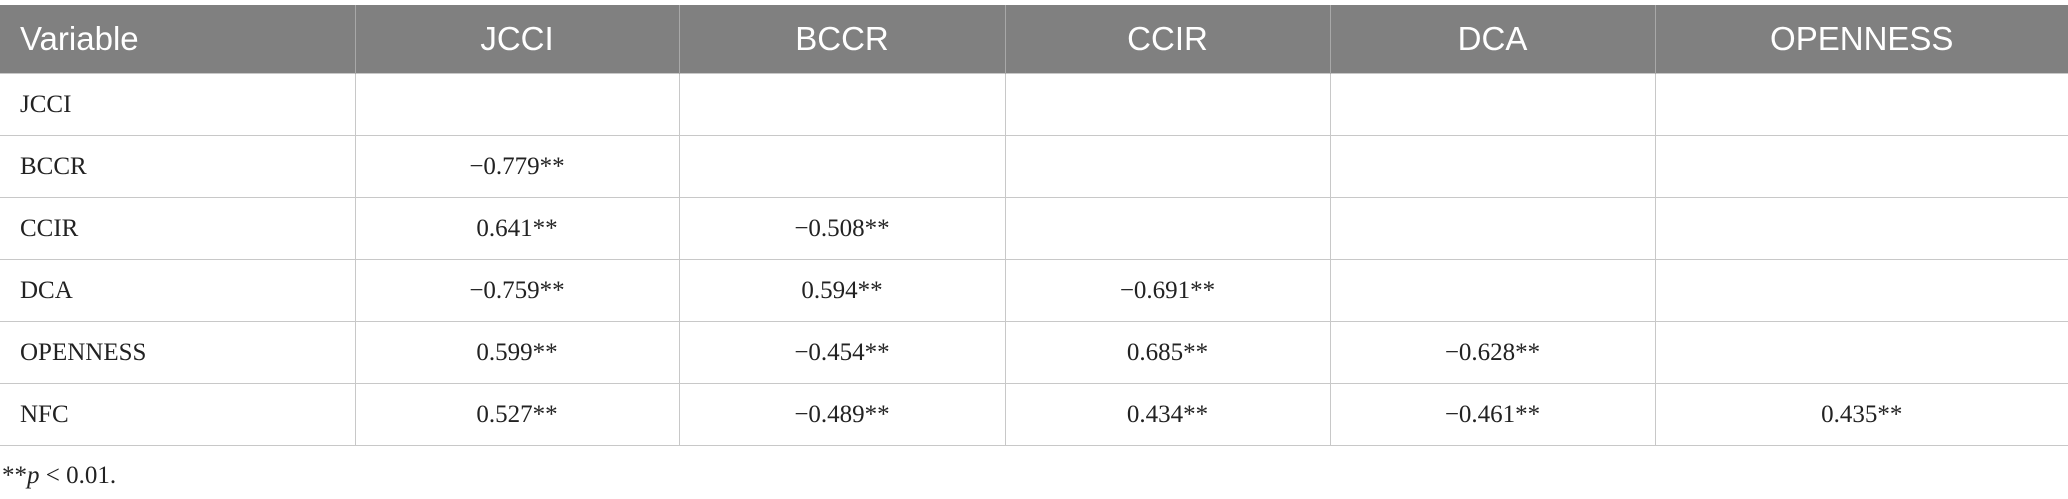 The height and width of the screenshot is (499, 2068). What do you see at coordinates (1167, 39) in the screenshot?
I see `header-cell: CCIR` at bounding box center [1167, 39].